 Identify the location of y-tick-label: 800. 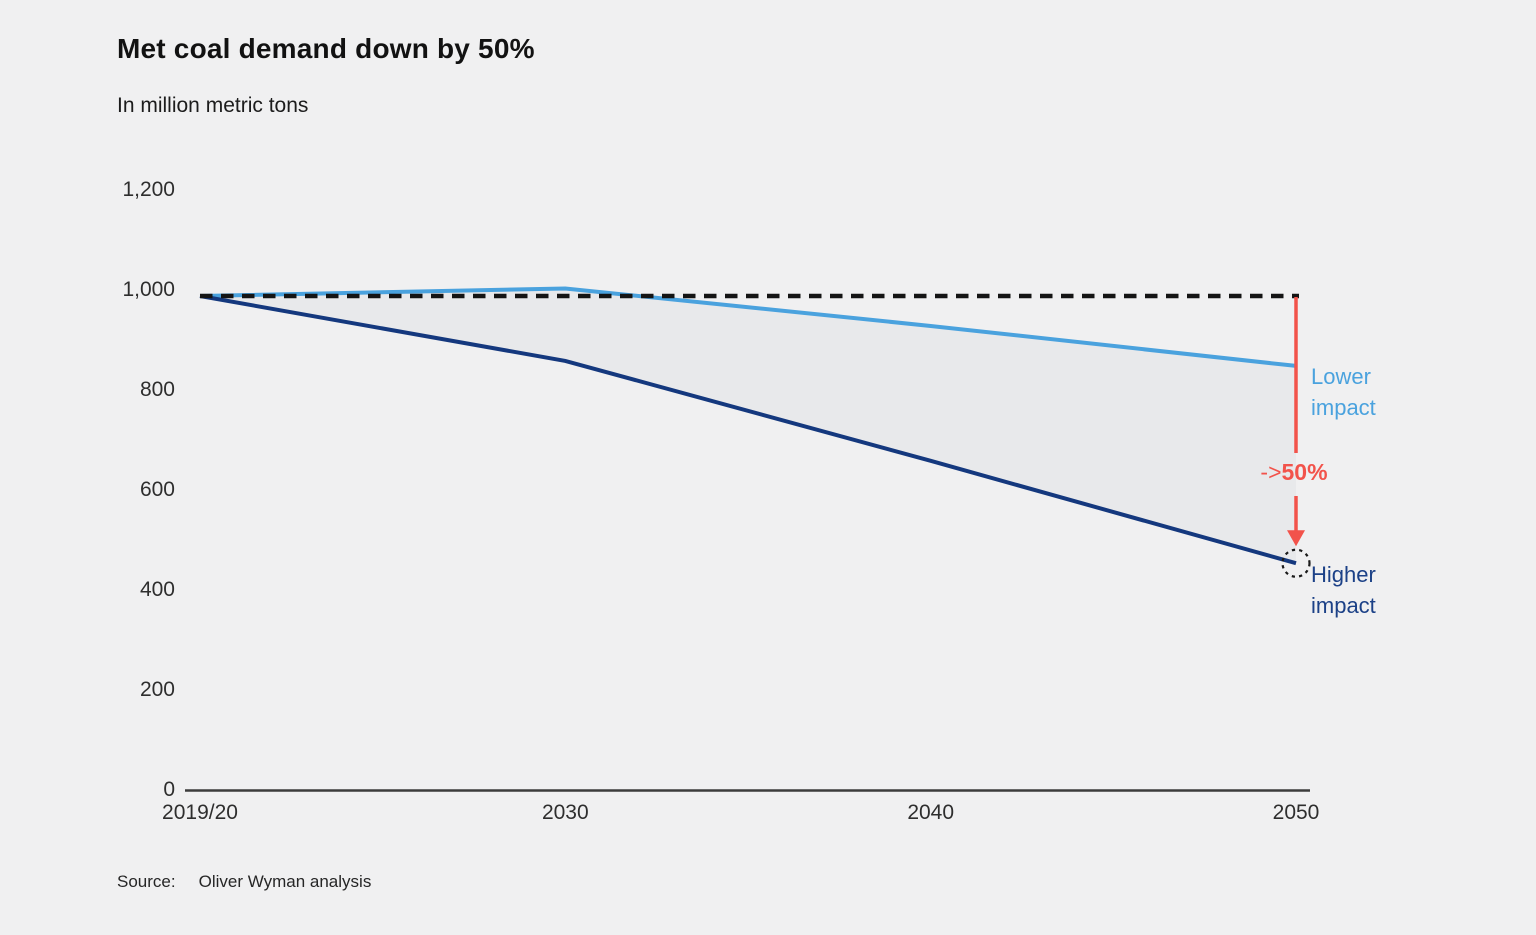
(157, 389).